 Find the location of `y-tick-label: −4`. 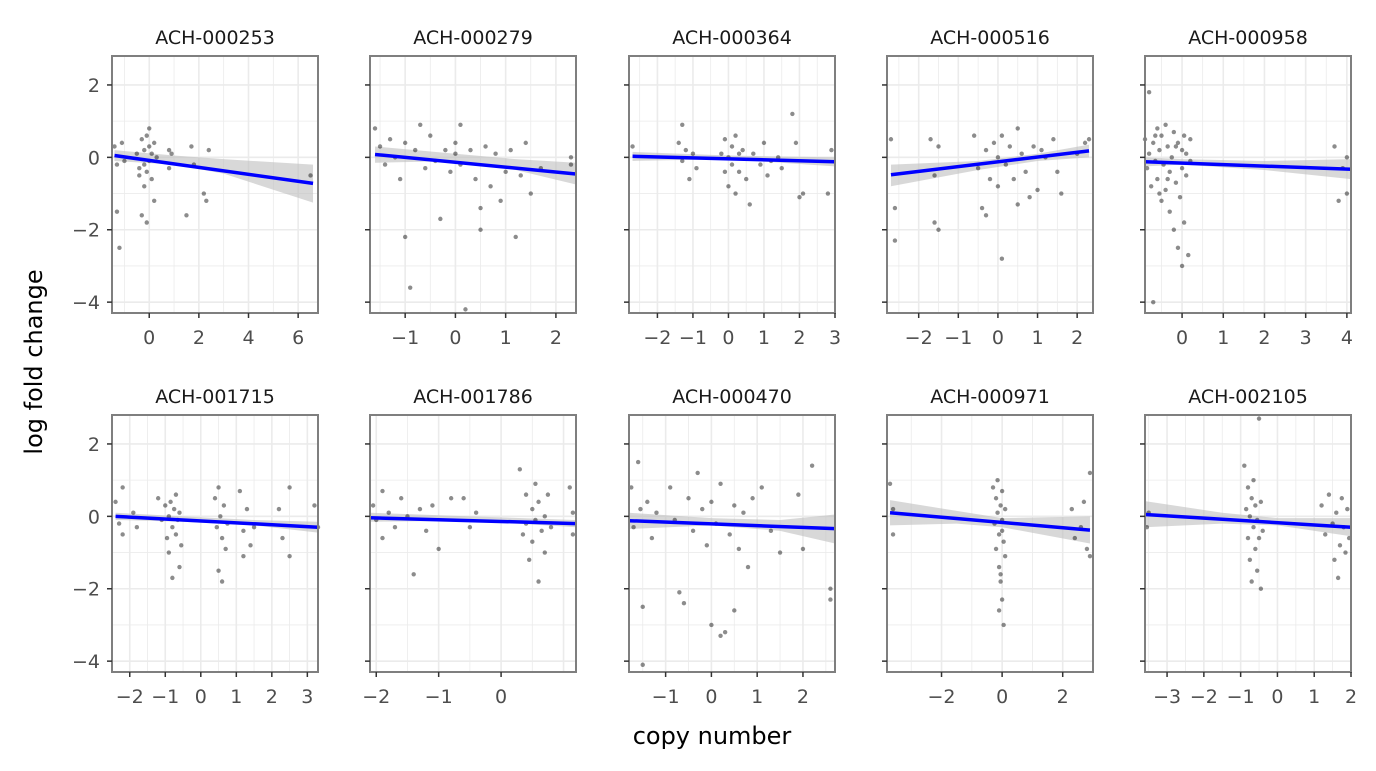

y-tick-label: −4 is located at coordinates (86, 662).